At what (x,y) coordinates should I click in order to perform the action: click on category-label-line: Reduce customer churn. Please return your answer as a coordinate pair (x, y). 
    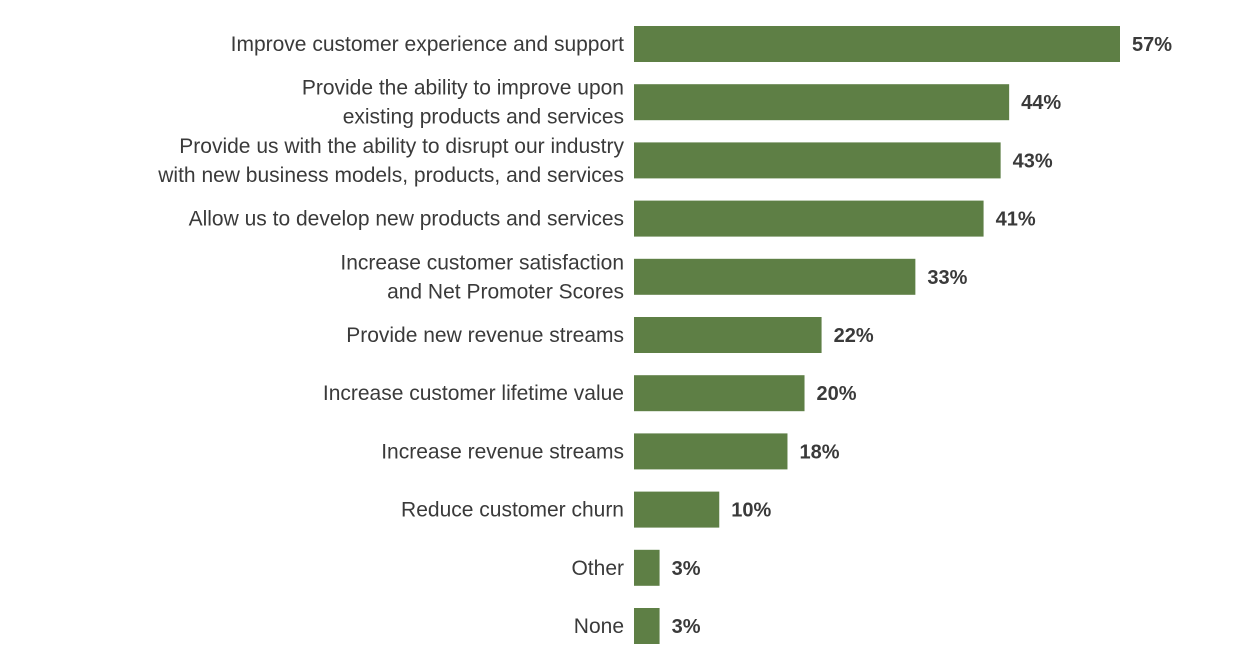
    Looking at the image, I should click on (512, 510).